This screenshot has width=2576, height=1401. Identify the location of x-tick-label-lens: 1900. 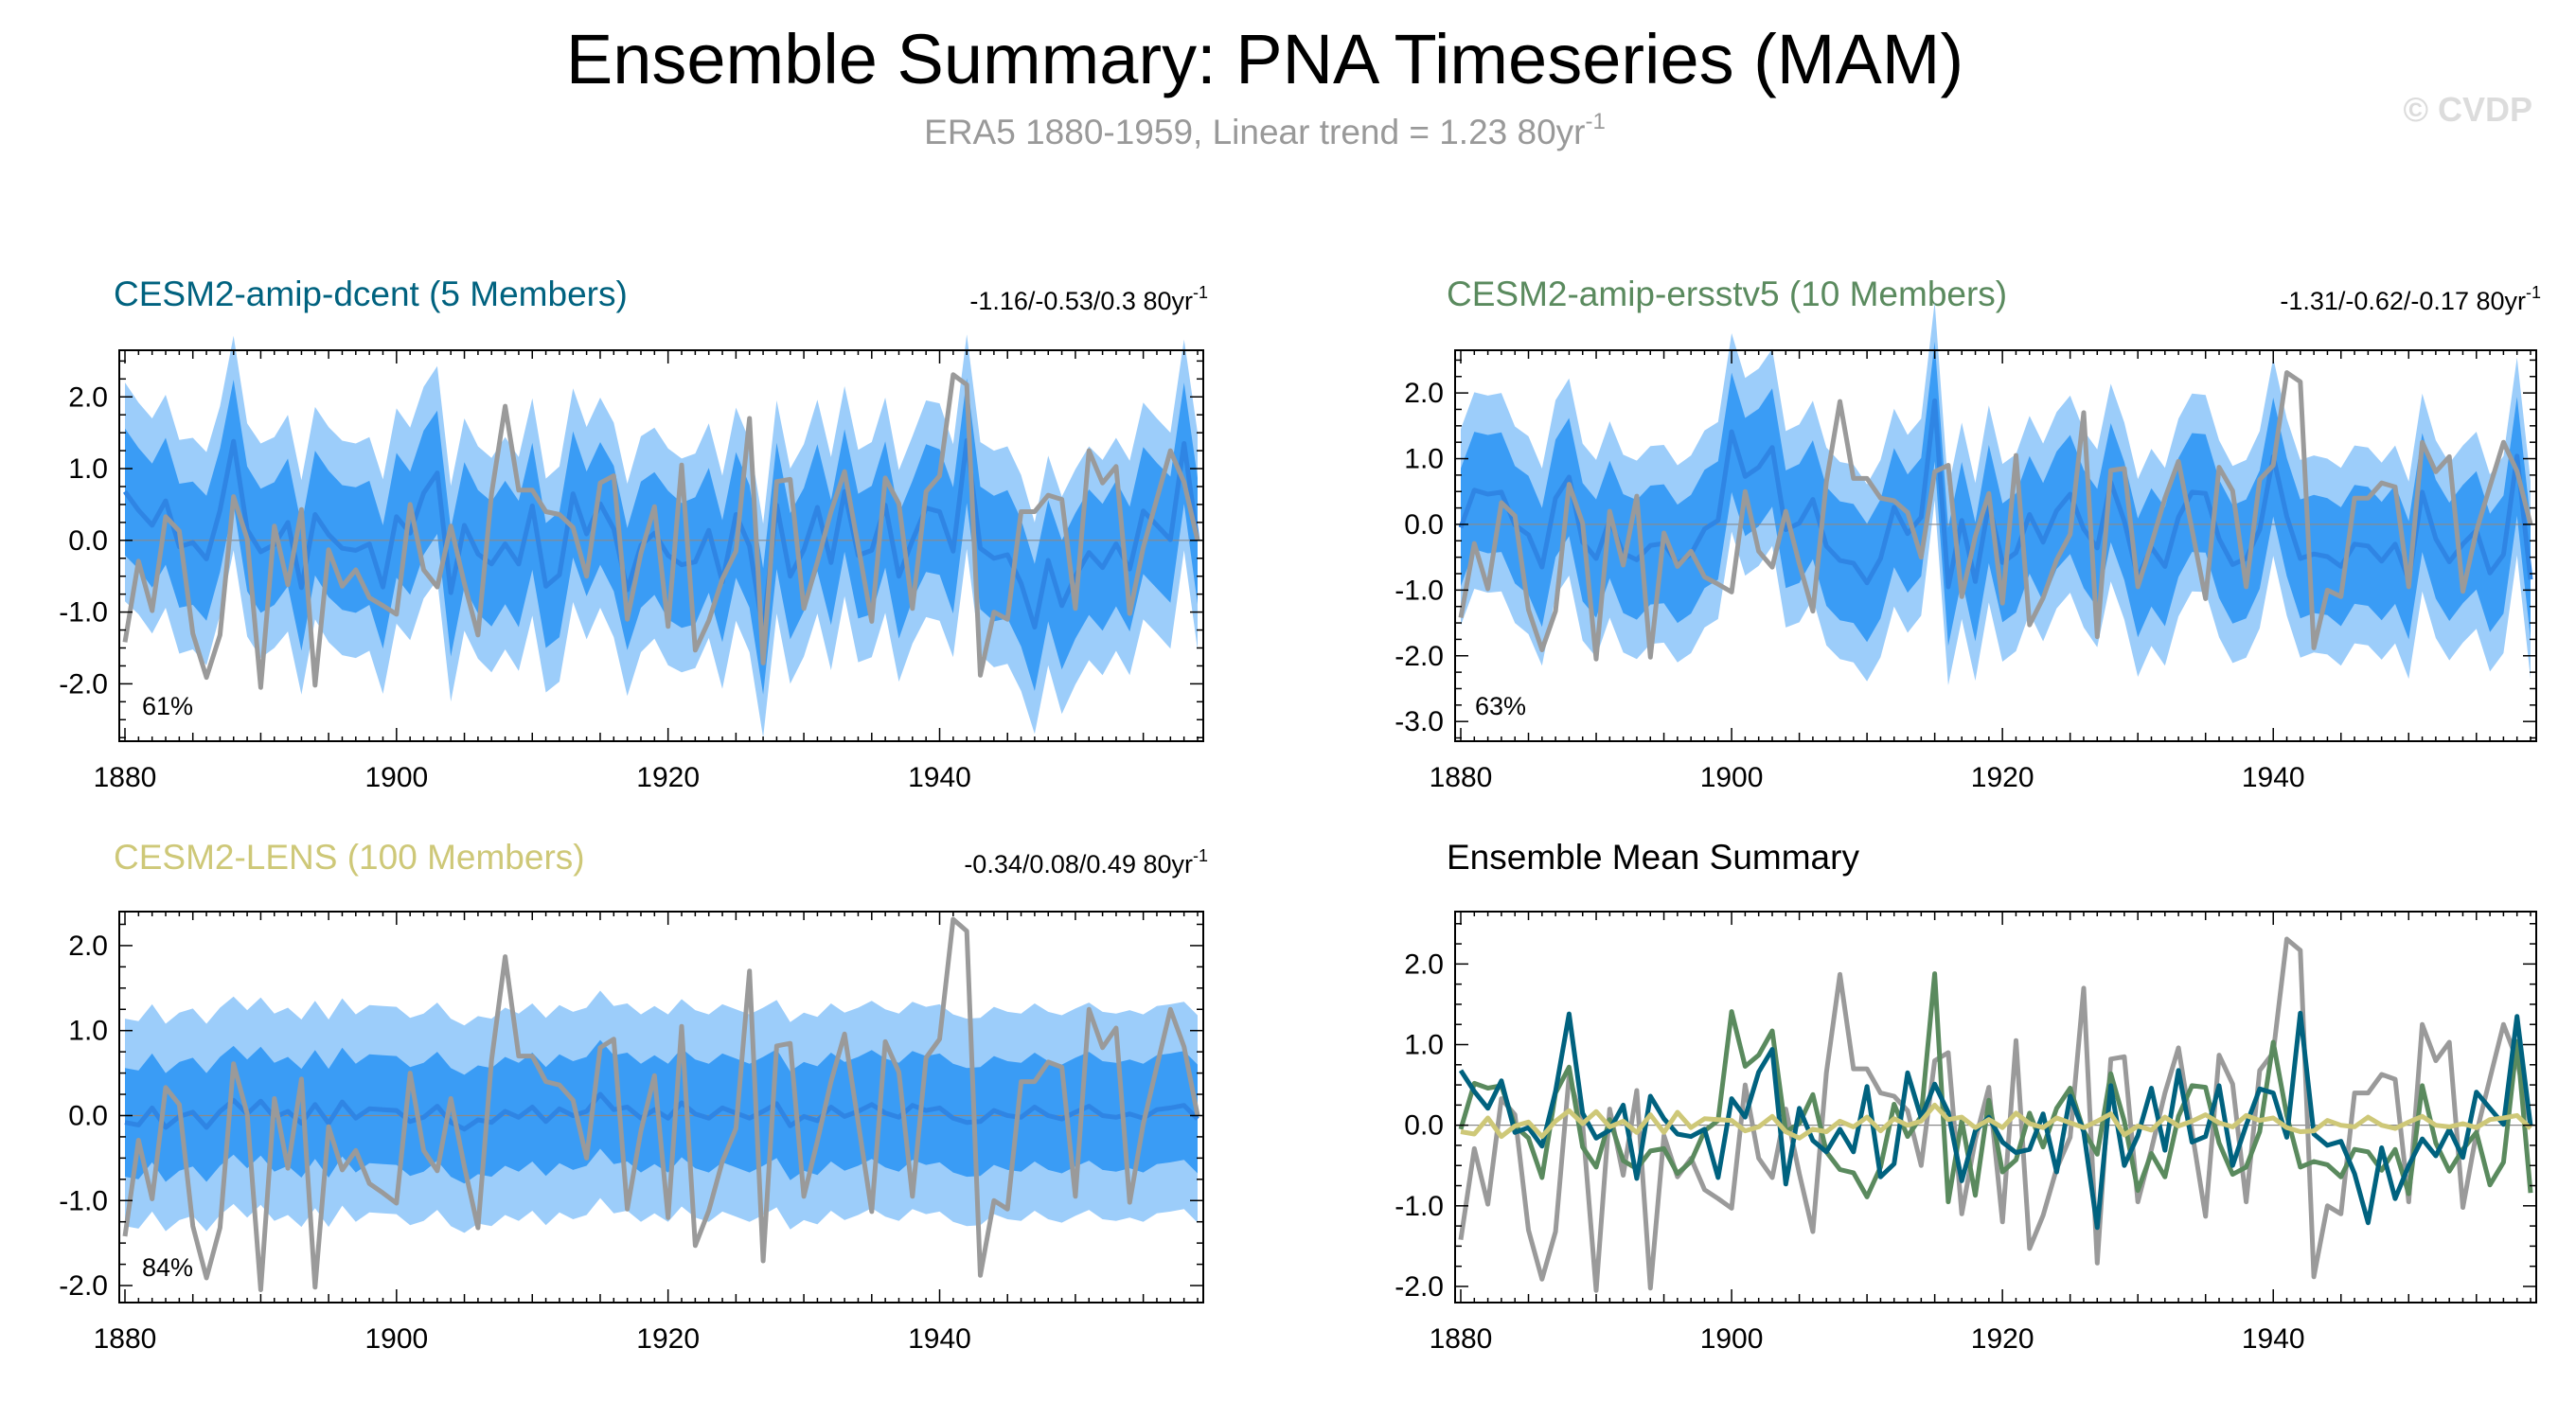
(396, 1339).